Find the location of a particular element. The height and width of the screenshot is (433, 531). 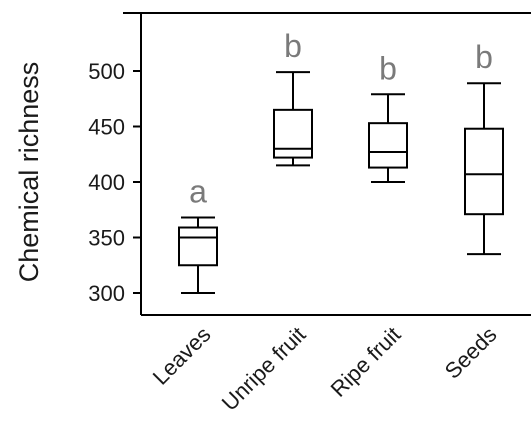

y-axis-ticks: 300 350 400 450 500 is located at coordinates (114, 182).